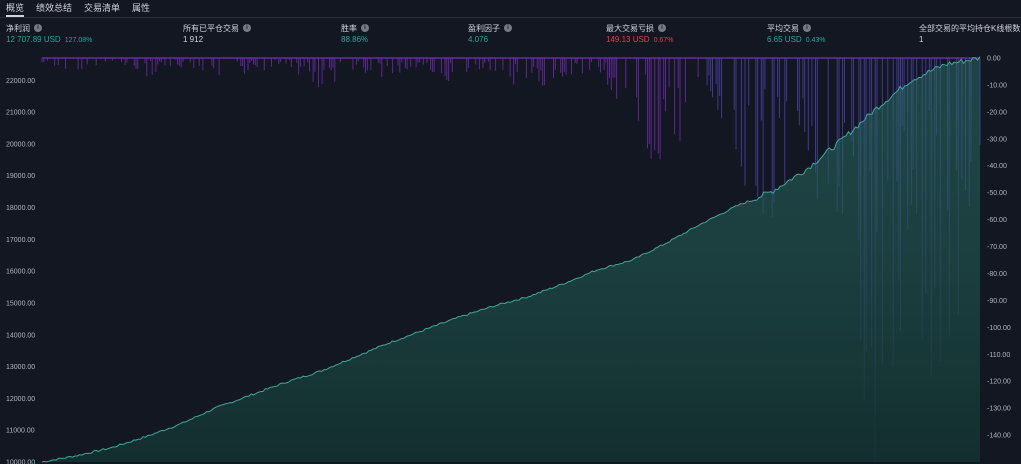  What do you see at coordinates (211, 28) in the screenshot?
I see `stat-label-closed-trades: 所有已平仓交易` at bounding box center [211, 28].